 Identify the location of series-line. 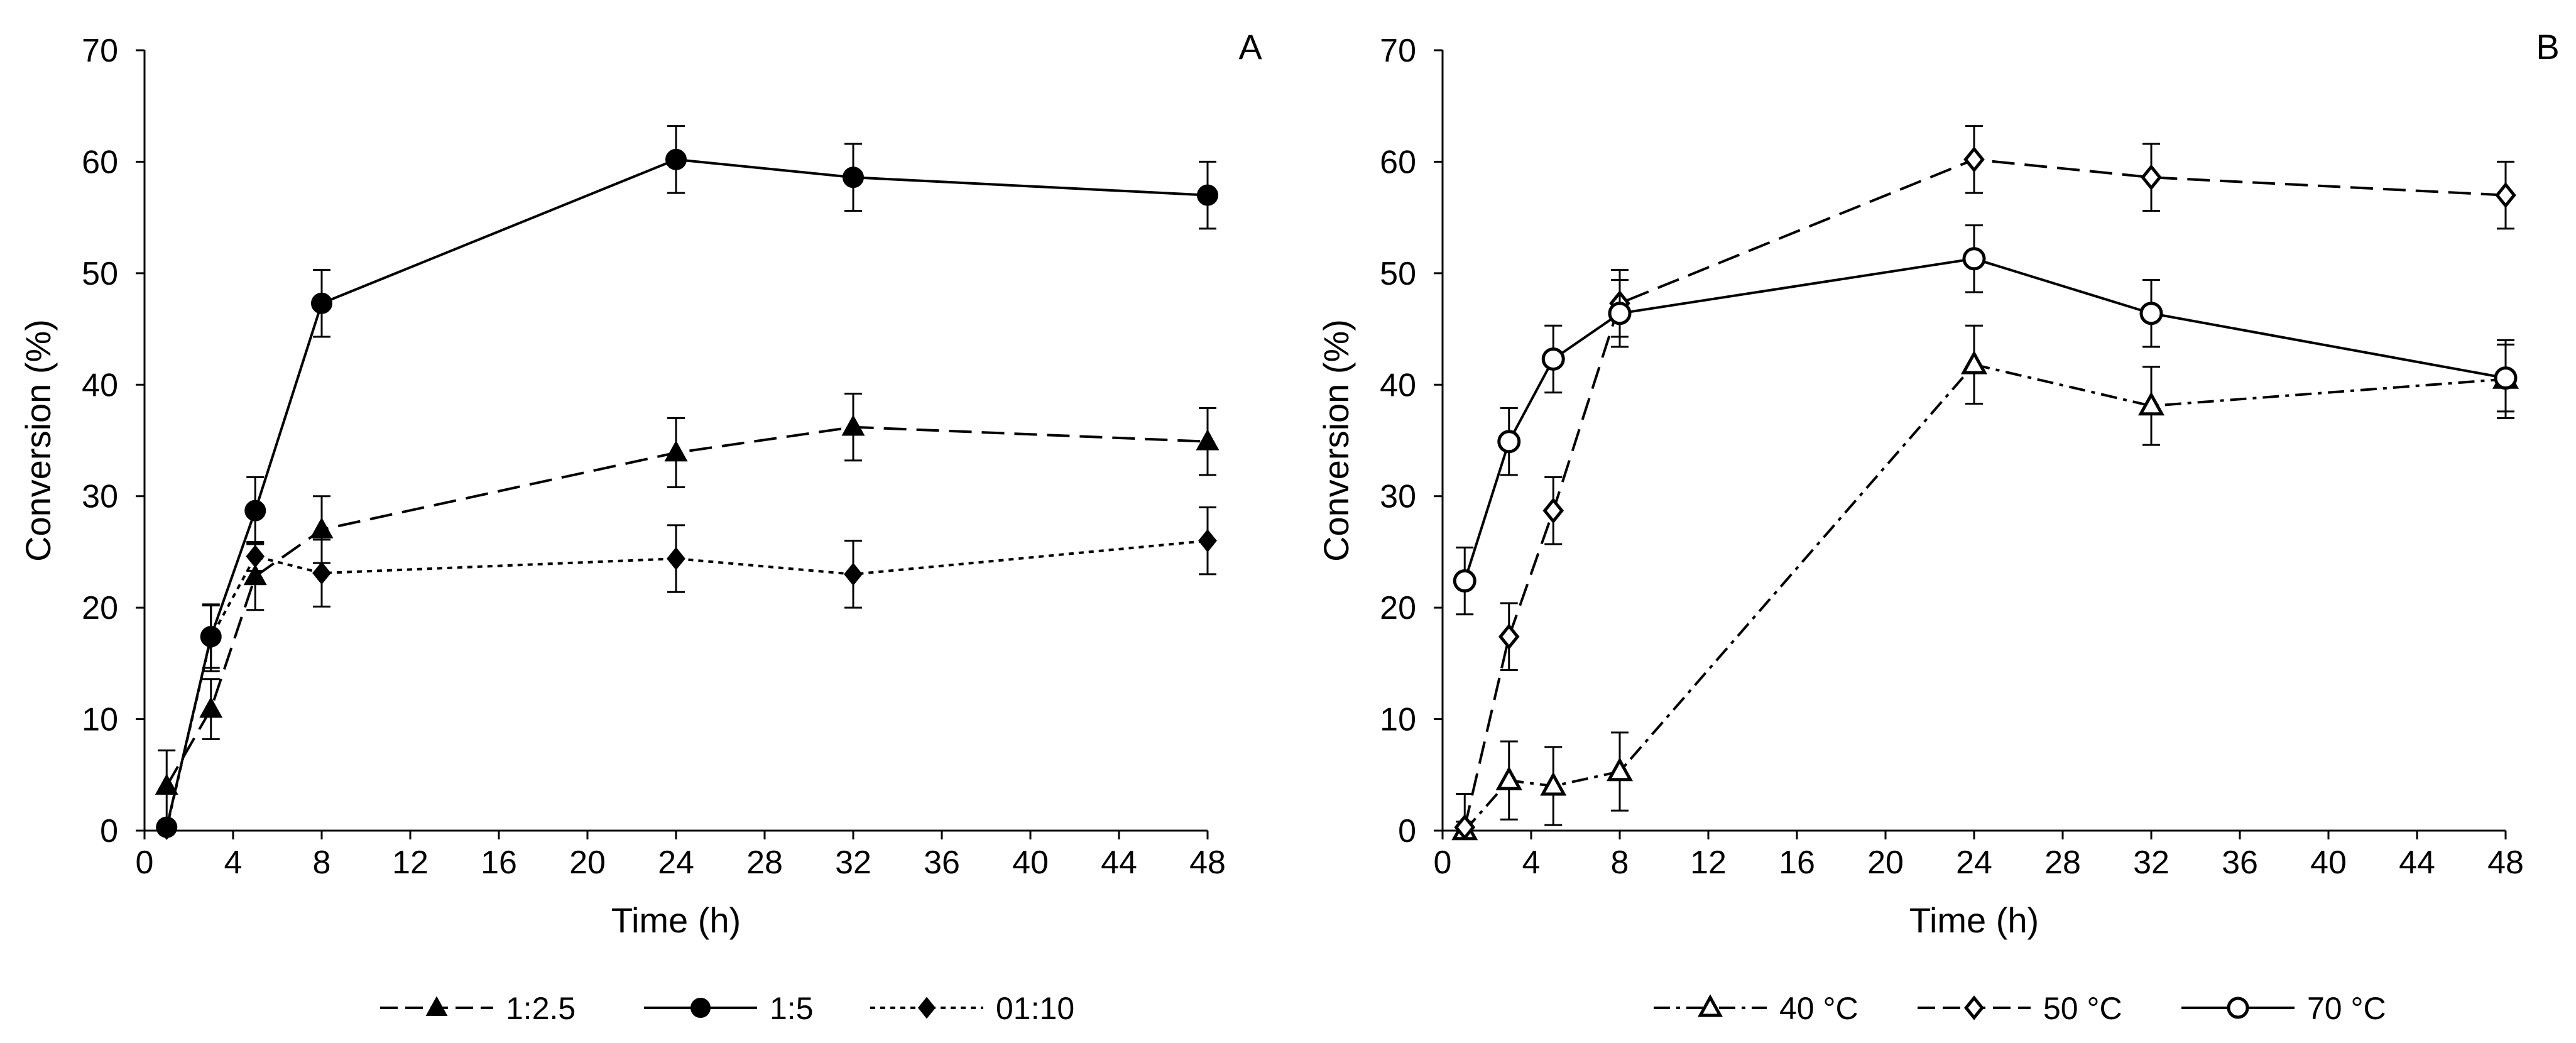
(687, 684).